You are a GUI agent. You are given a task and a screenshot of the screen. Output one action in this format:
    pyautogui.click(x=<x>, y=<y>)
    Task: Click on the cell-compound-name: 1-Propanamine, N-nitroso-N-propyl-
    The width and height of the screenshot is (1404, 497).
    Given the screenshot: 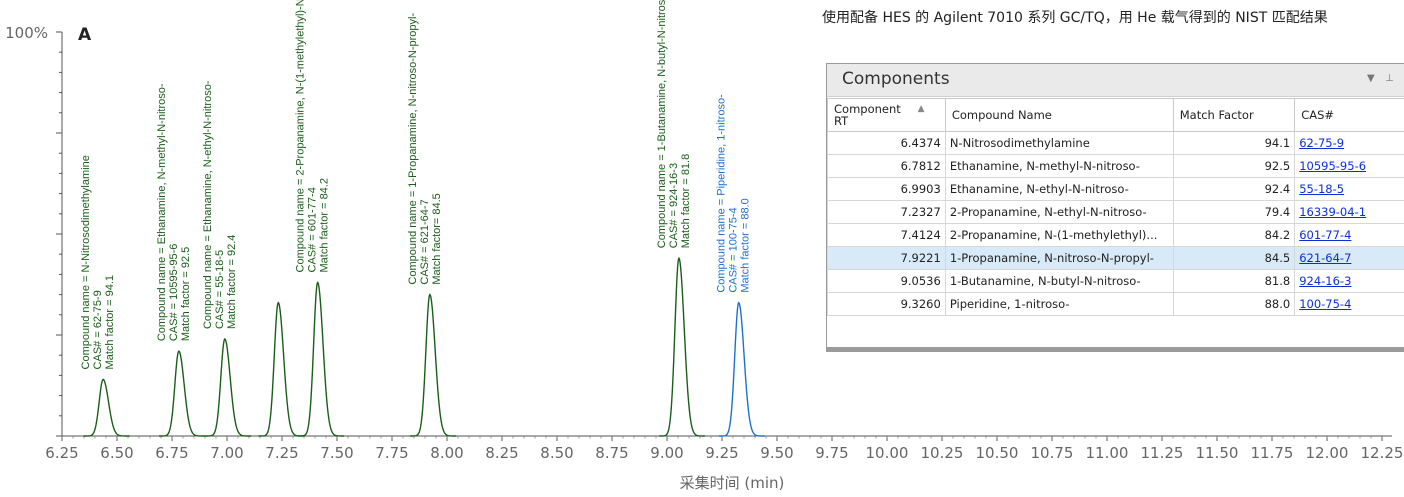 What is the action you would take?
    pyautogui.click(x=1059, y=258)
    